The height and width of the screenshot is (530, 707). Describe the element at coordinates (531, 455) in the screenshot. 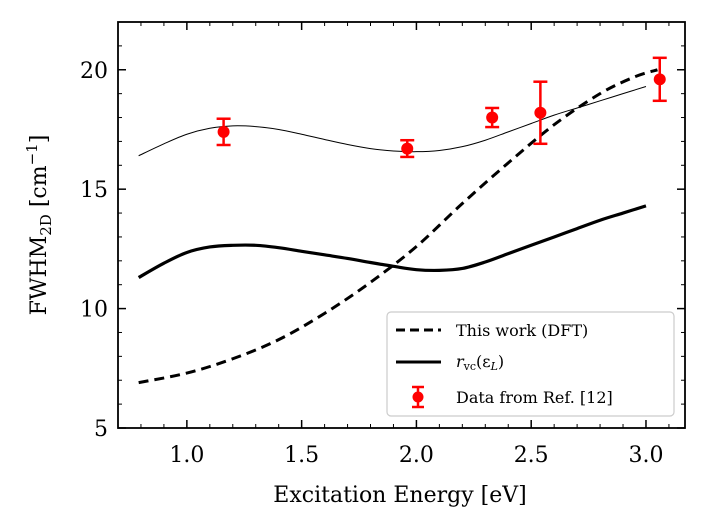

I see `x-tick-label: 2.5` at that location.